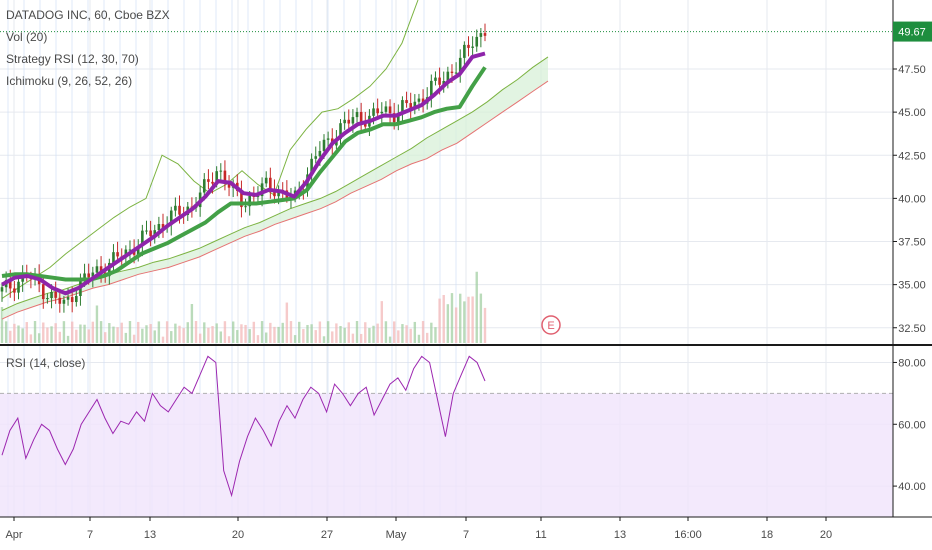  What do you see at coordinates (45, 363) in the screenshot?
I see `legend-rsi: RSI (14, close)` at bounding box center [45, 363].